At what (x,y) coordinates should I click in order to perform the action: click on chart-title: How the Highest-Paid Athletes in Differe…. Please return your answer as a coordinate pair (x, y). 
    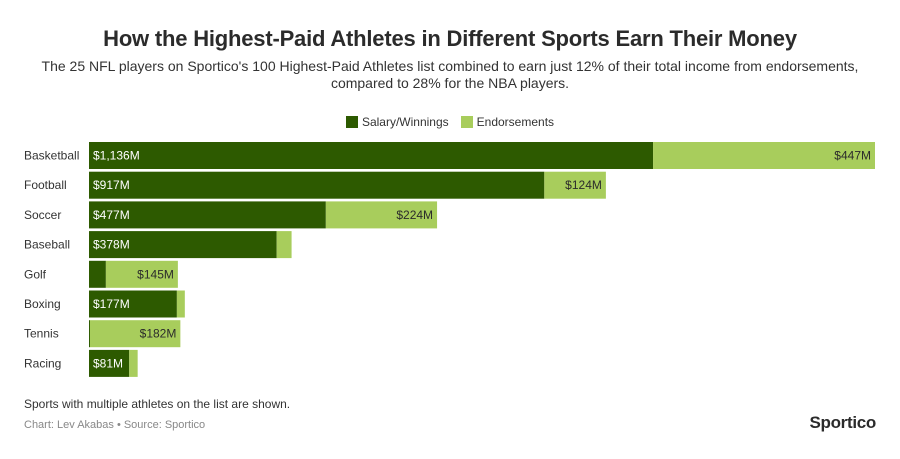
    Looking at the image, I should click on (450, 38).